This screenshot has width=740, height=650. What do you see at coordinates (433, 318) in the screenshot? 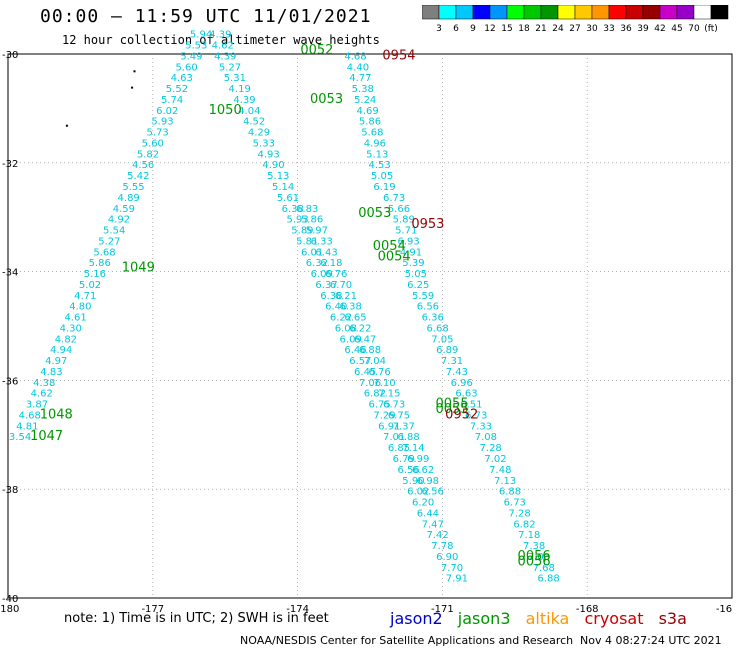
I see `wave-height-value: 6.36` at bounding box center [433, 318].